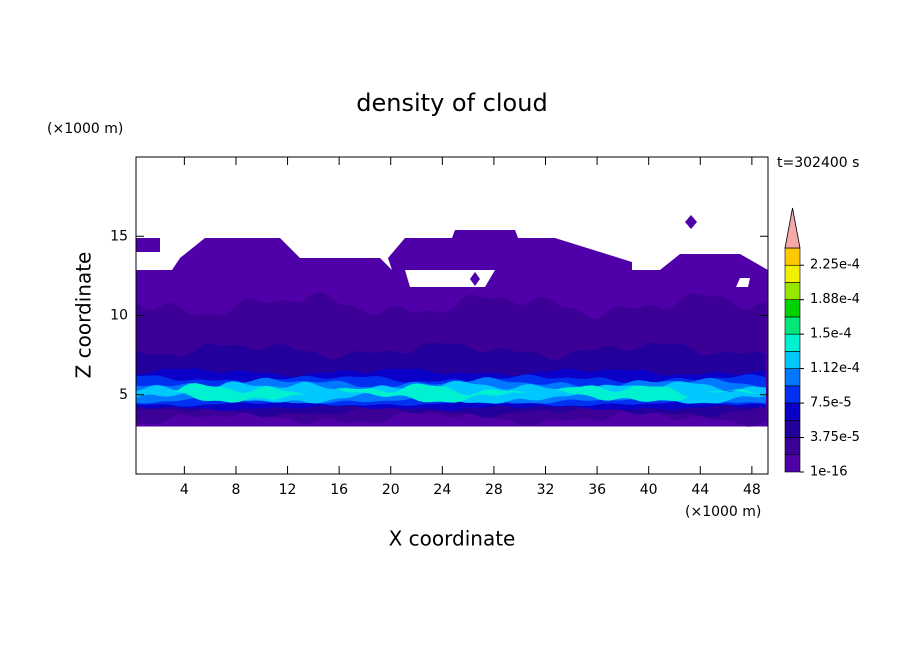  I want to click on x-tick-label: 36, so click(597, 490).